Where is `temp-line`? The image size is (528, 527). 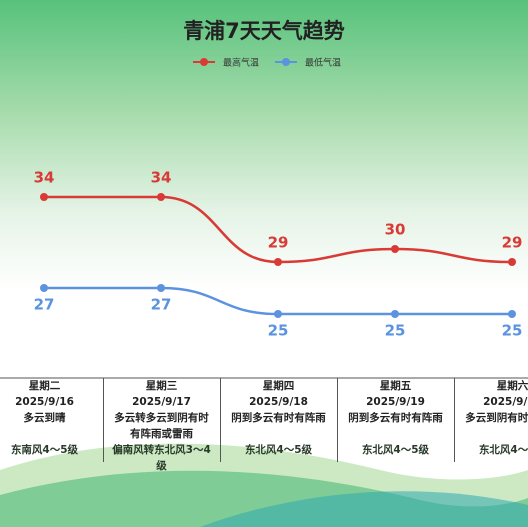 temp-line is located at coordinates (278, 229).